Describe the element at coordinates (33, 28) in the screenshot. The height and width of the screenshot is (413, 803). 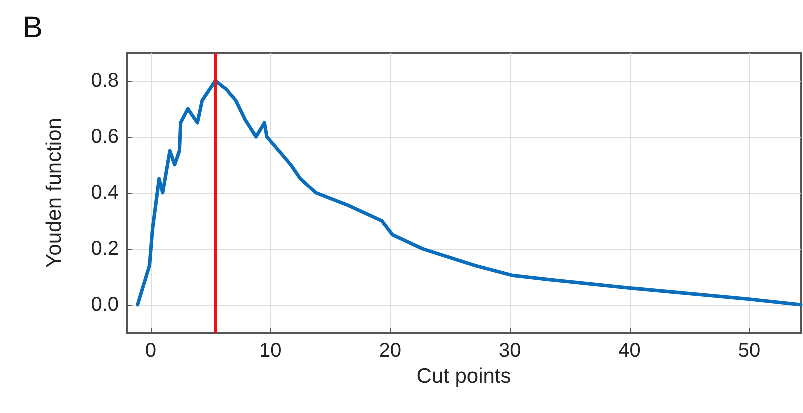
I see `chart-title: B` at that location.